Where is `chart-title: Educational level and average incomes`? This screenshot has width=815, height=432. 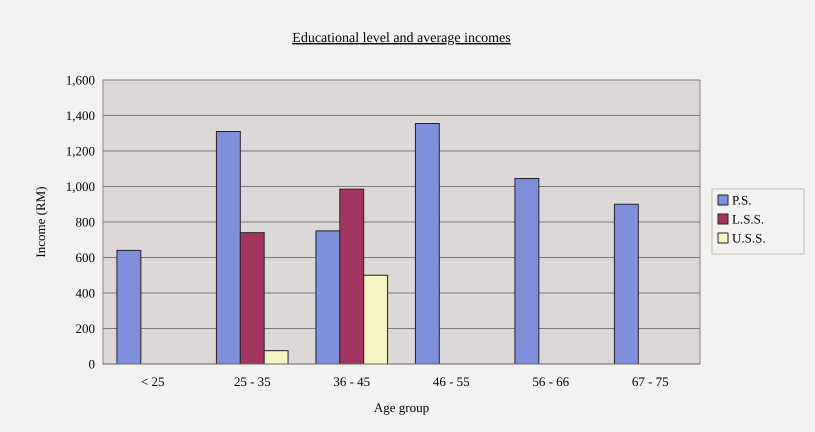 chart-title: Educational level and average incomes is located at coordinates (401, 38).